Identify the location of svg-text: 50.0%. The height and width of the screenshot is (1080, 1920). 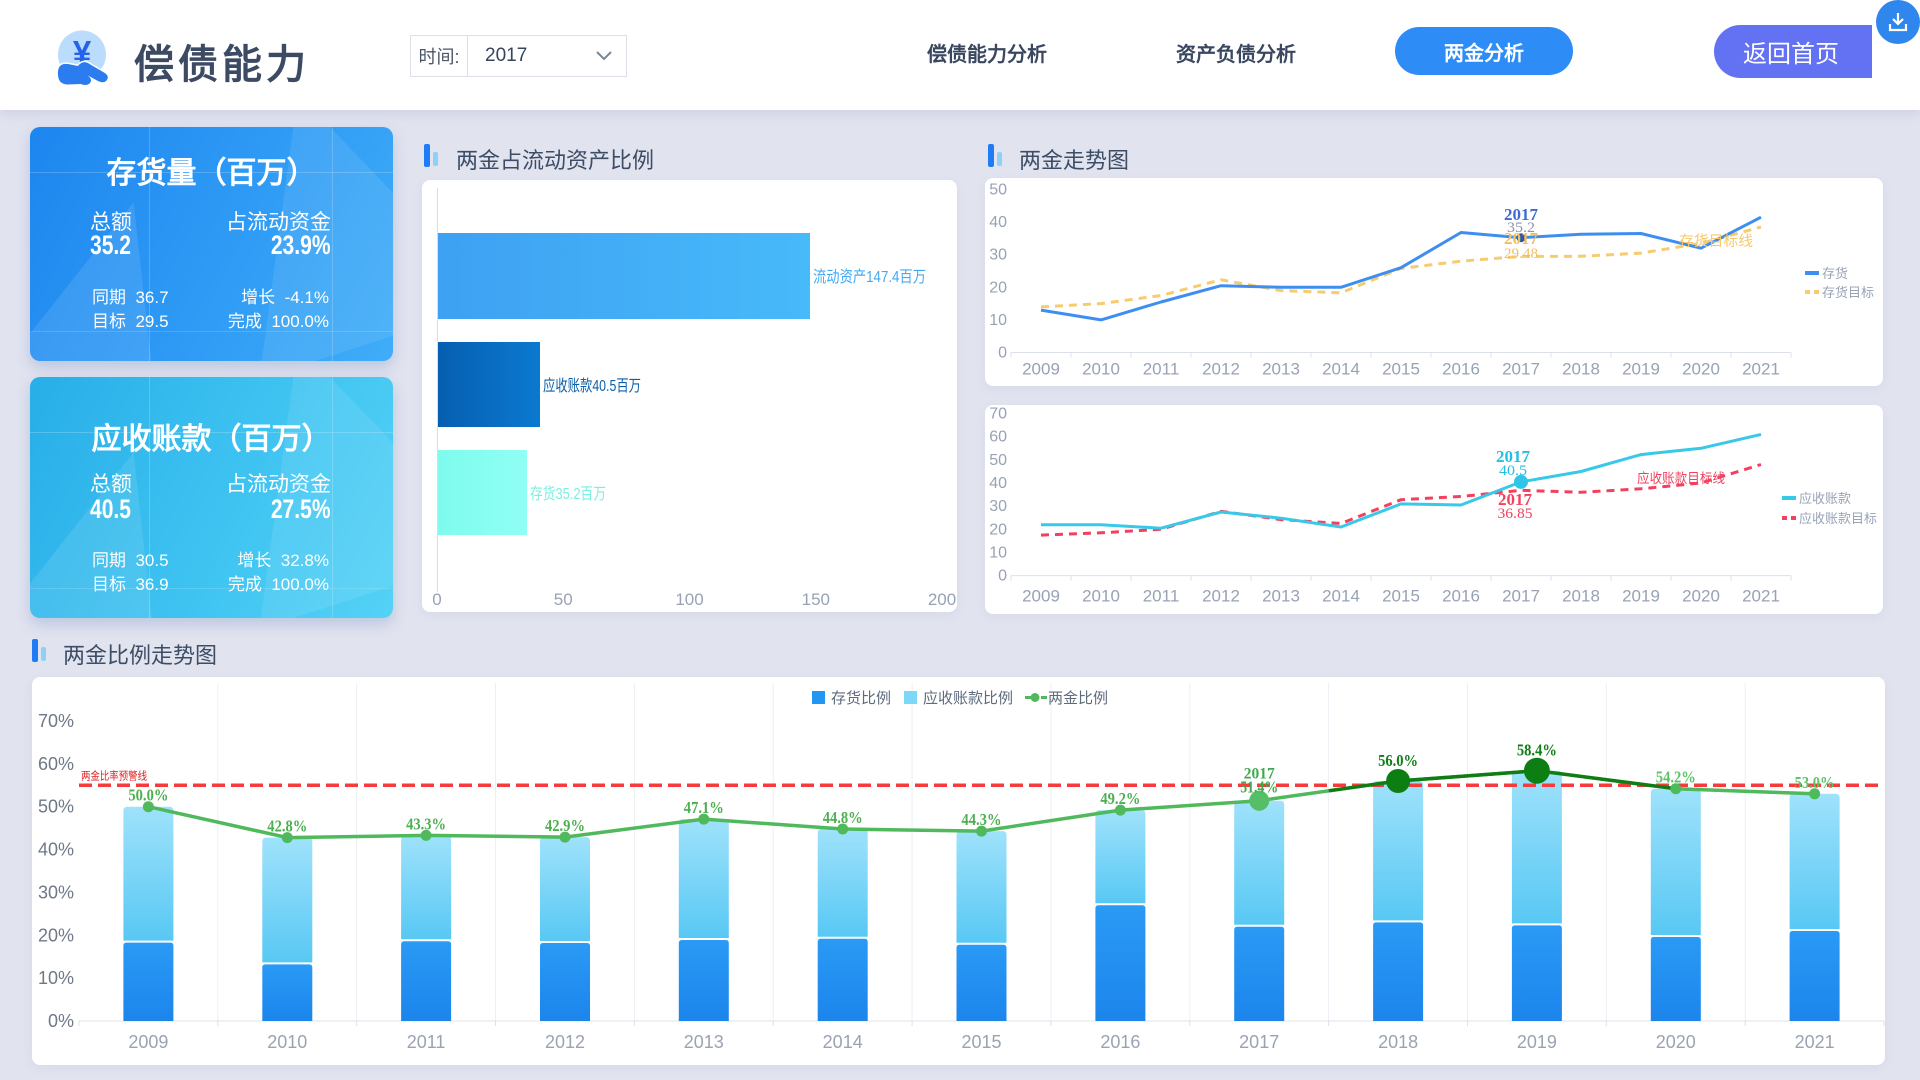
(148, 795).